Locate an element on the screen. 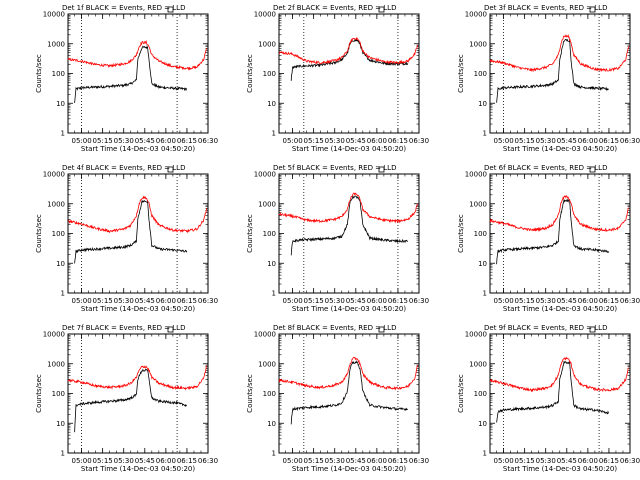 The image size is (640, 480). panel-title: Det 1f BLACK = Events, RED = LLD is located at coordinates (123, 8).